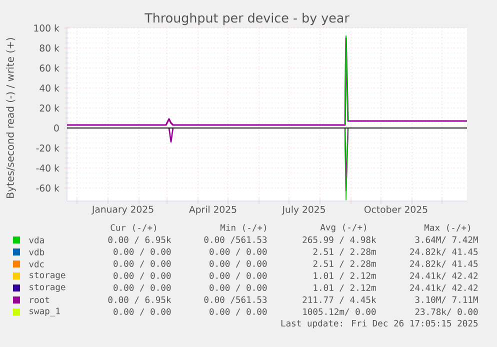 The width and height of the screenshot is (497, 347). Describe the element at coordinates (303, 210) in the screenshot. I see `x-tick-label: July 2025` at that location.